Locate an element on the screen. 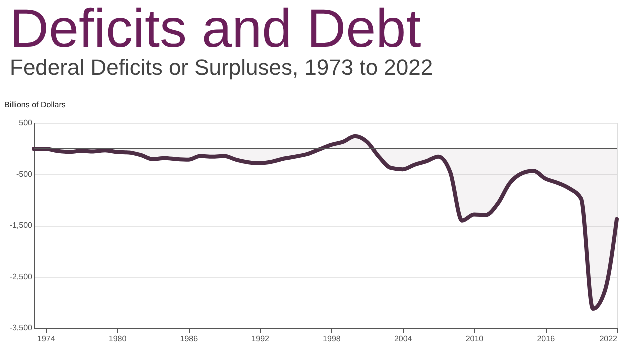 This screenshot has height=347, width=627. y-axis-title: Billions of Dollars is located at coordinates (35, 105).